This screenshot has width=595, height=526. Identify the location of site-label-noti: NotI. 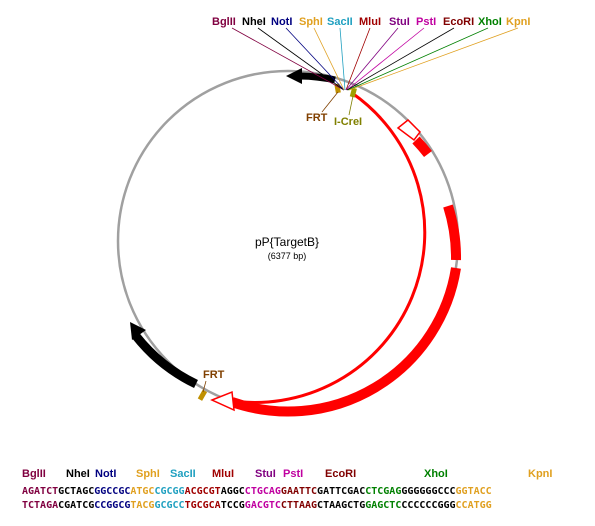
(281, 22).